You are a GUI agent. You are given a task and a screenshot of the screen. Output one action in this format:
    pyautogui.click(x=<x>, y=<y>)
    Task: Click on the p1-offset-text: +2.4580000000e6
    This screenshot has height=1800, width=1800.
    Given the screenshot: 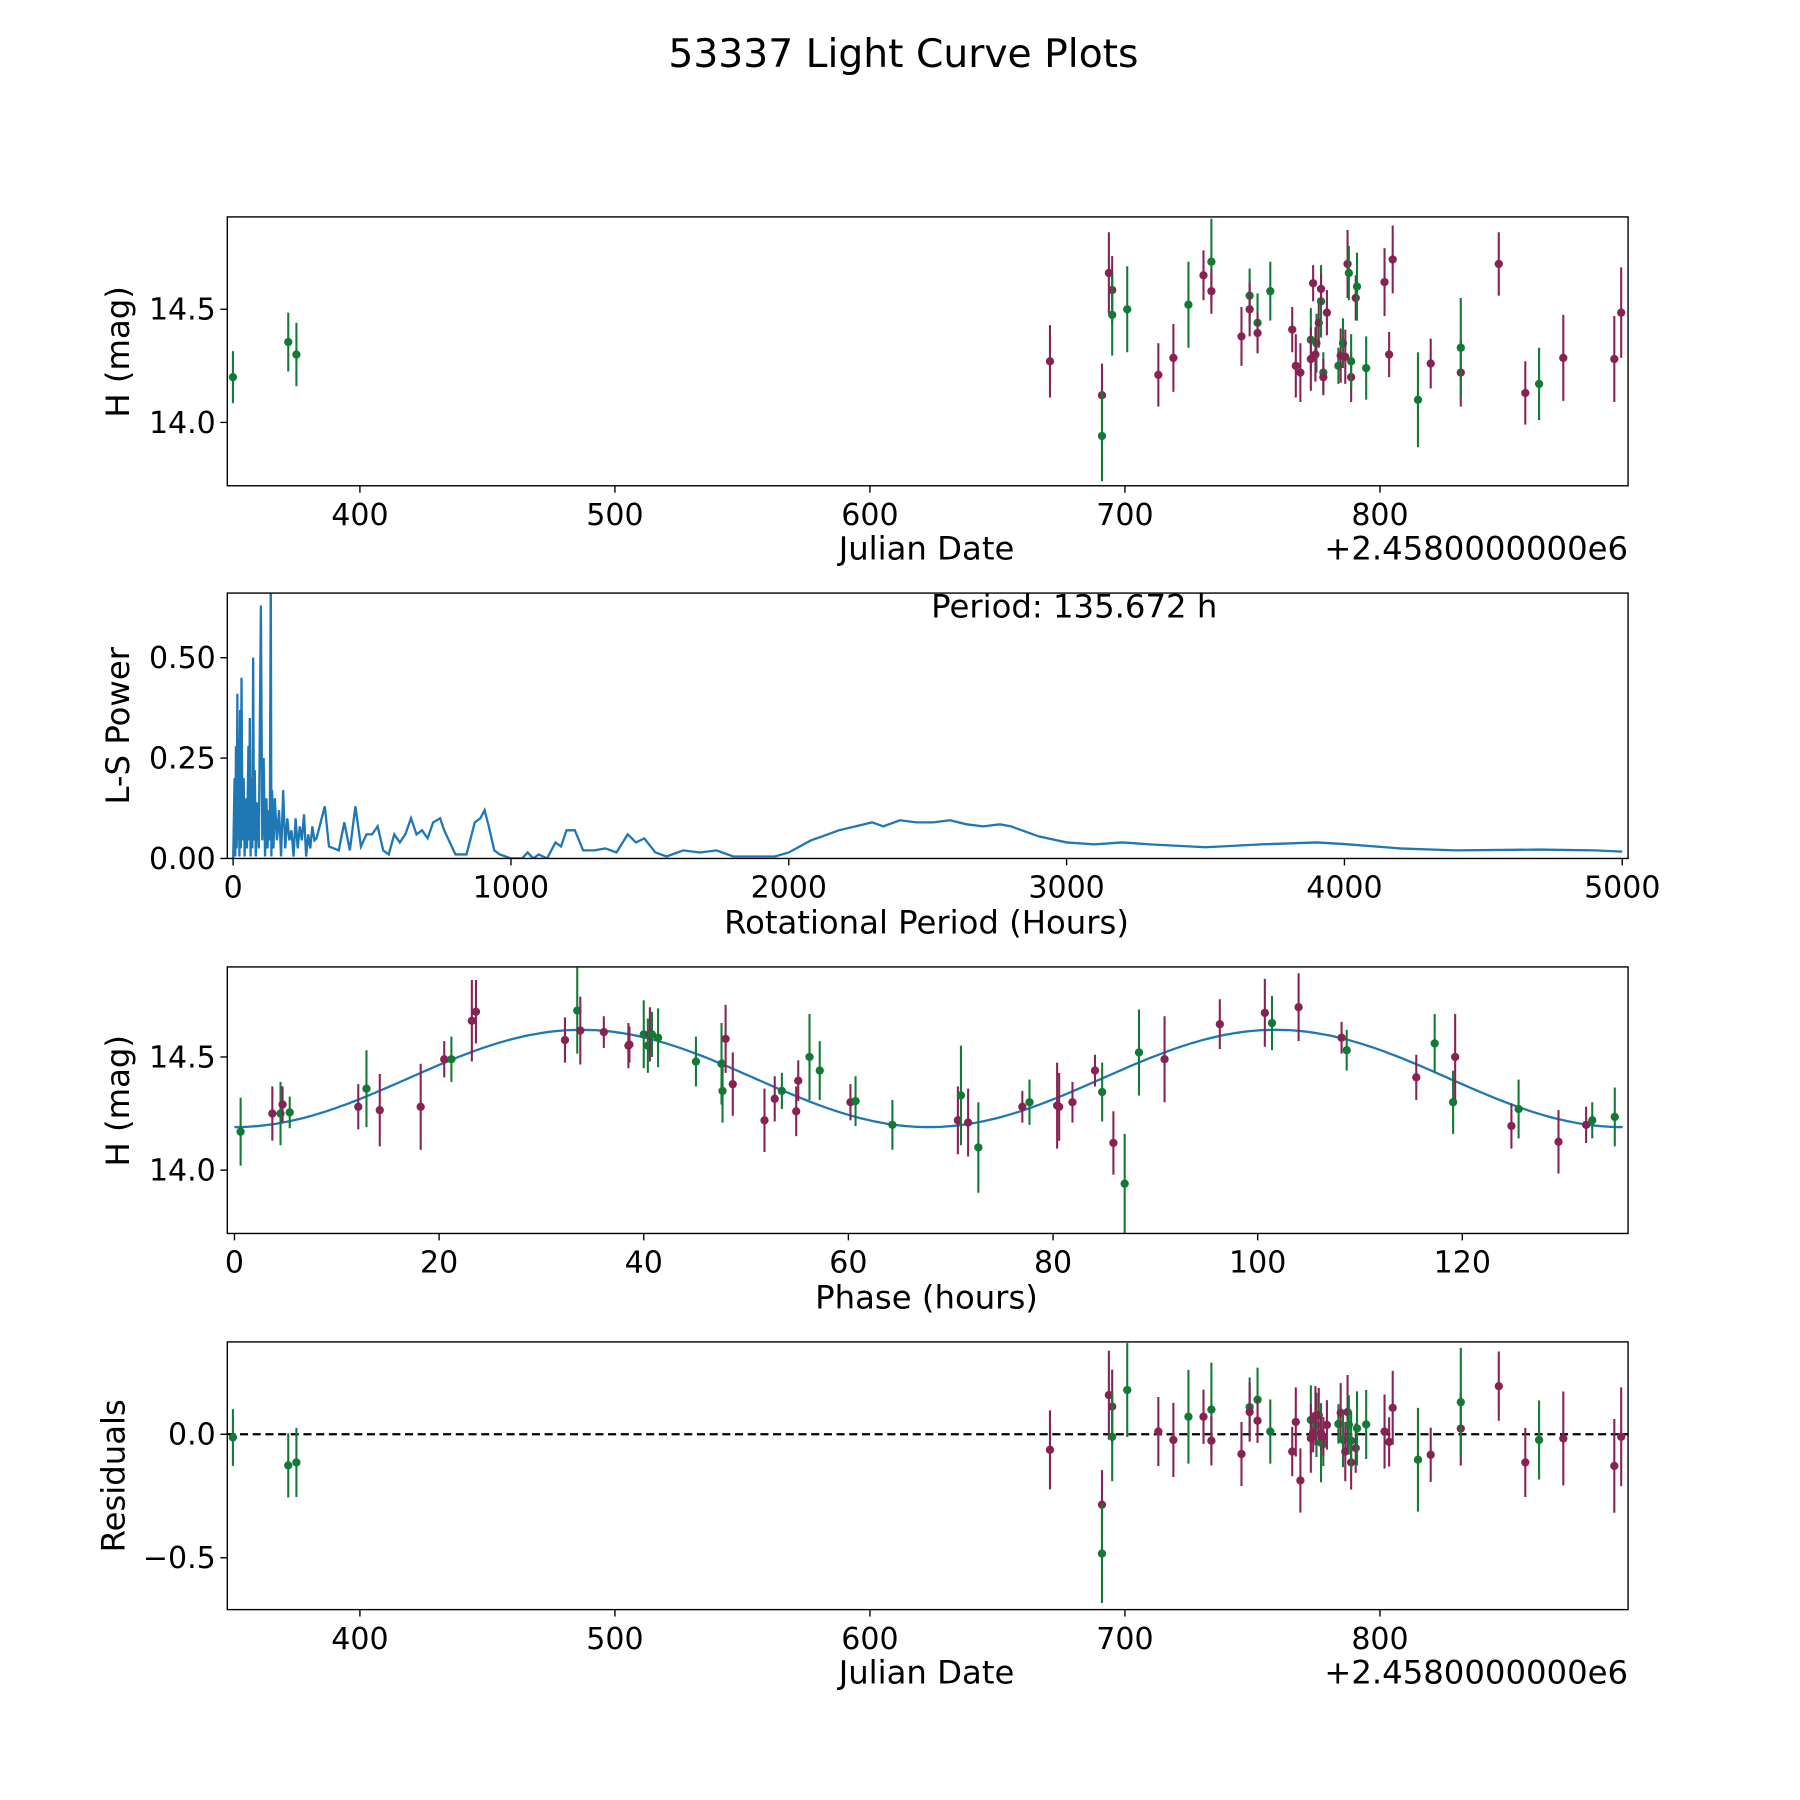 What is the action you would take?
    pyautogui.click(x=1476, y=549)
    